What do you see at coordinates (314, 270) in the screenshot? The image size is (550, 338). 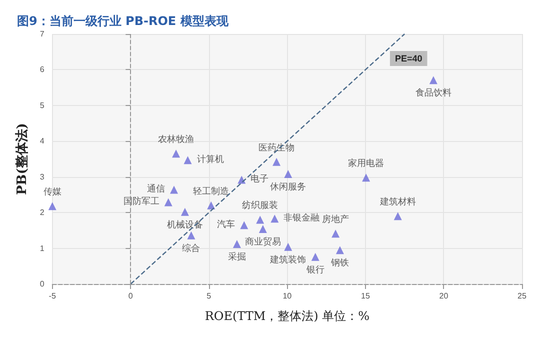 I see `data-label: 银行` at bounding box center [314, 270].